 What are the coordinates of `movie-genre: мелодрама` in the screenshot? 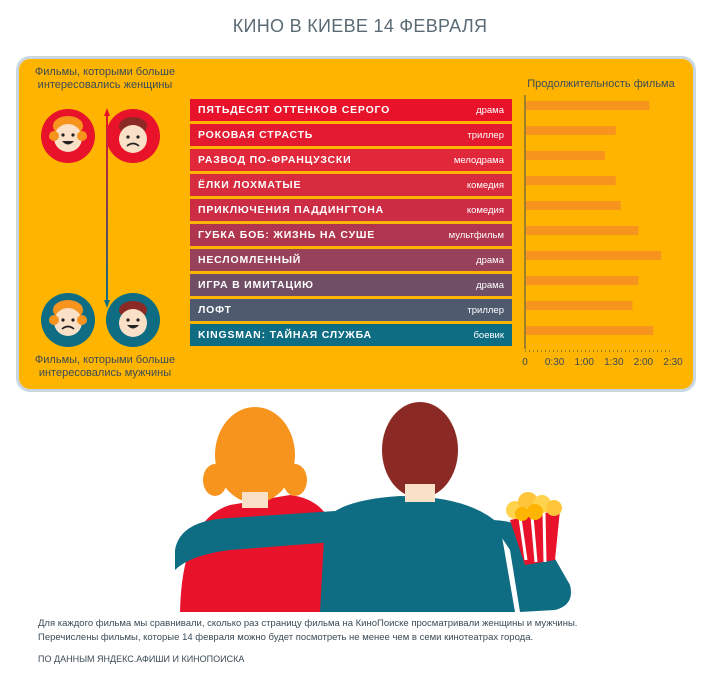 It's located at (478, 160).